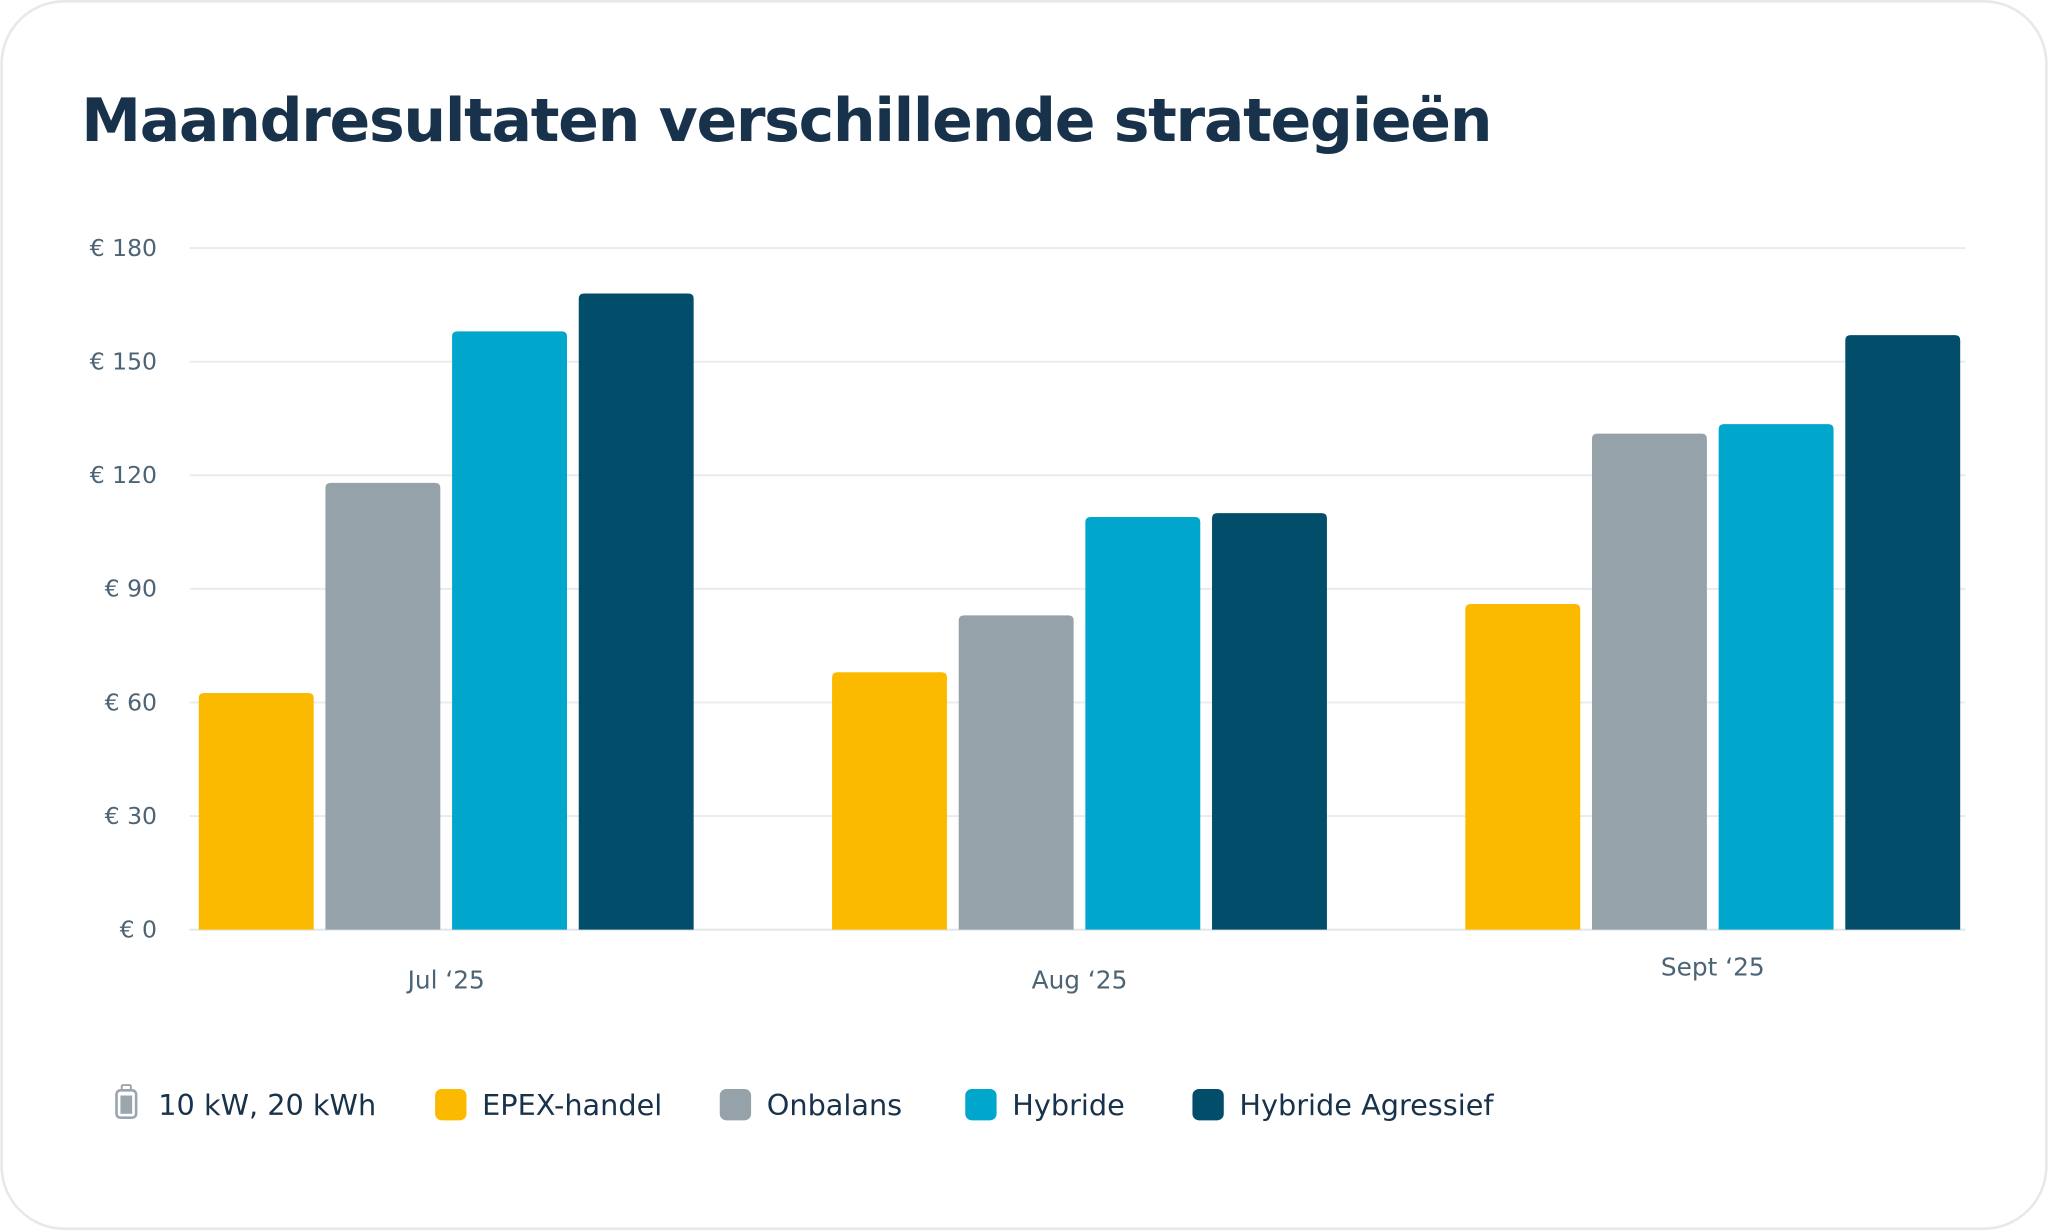 Image resolution: width=2048 pixels, height=1230 pixels. What do you see at coordinates (123, 475) in the screenshot?
I see `y-tick-label: € 120` at bounding box center [123, 475].